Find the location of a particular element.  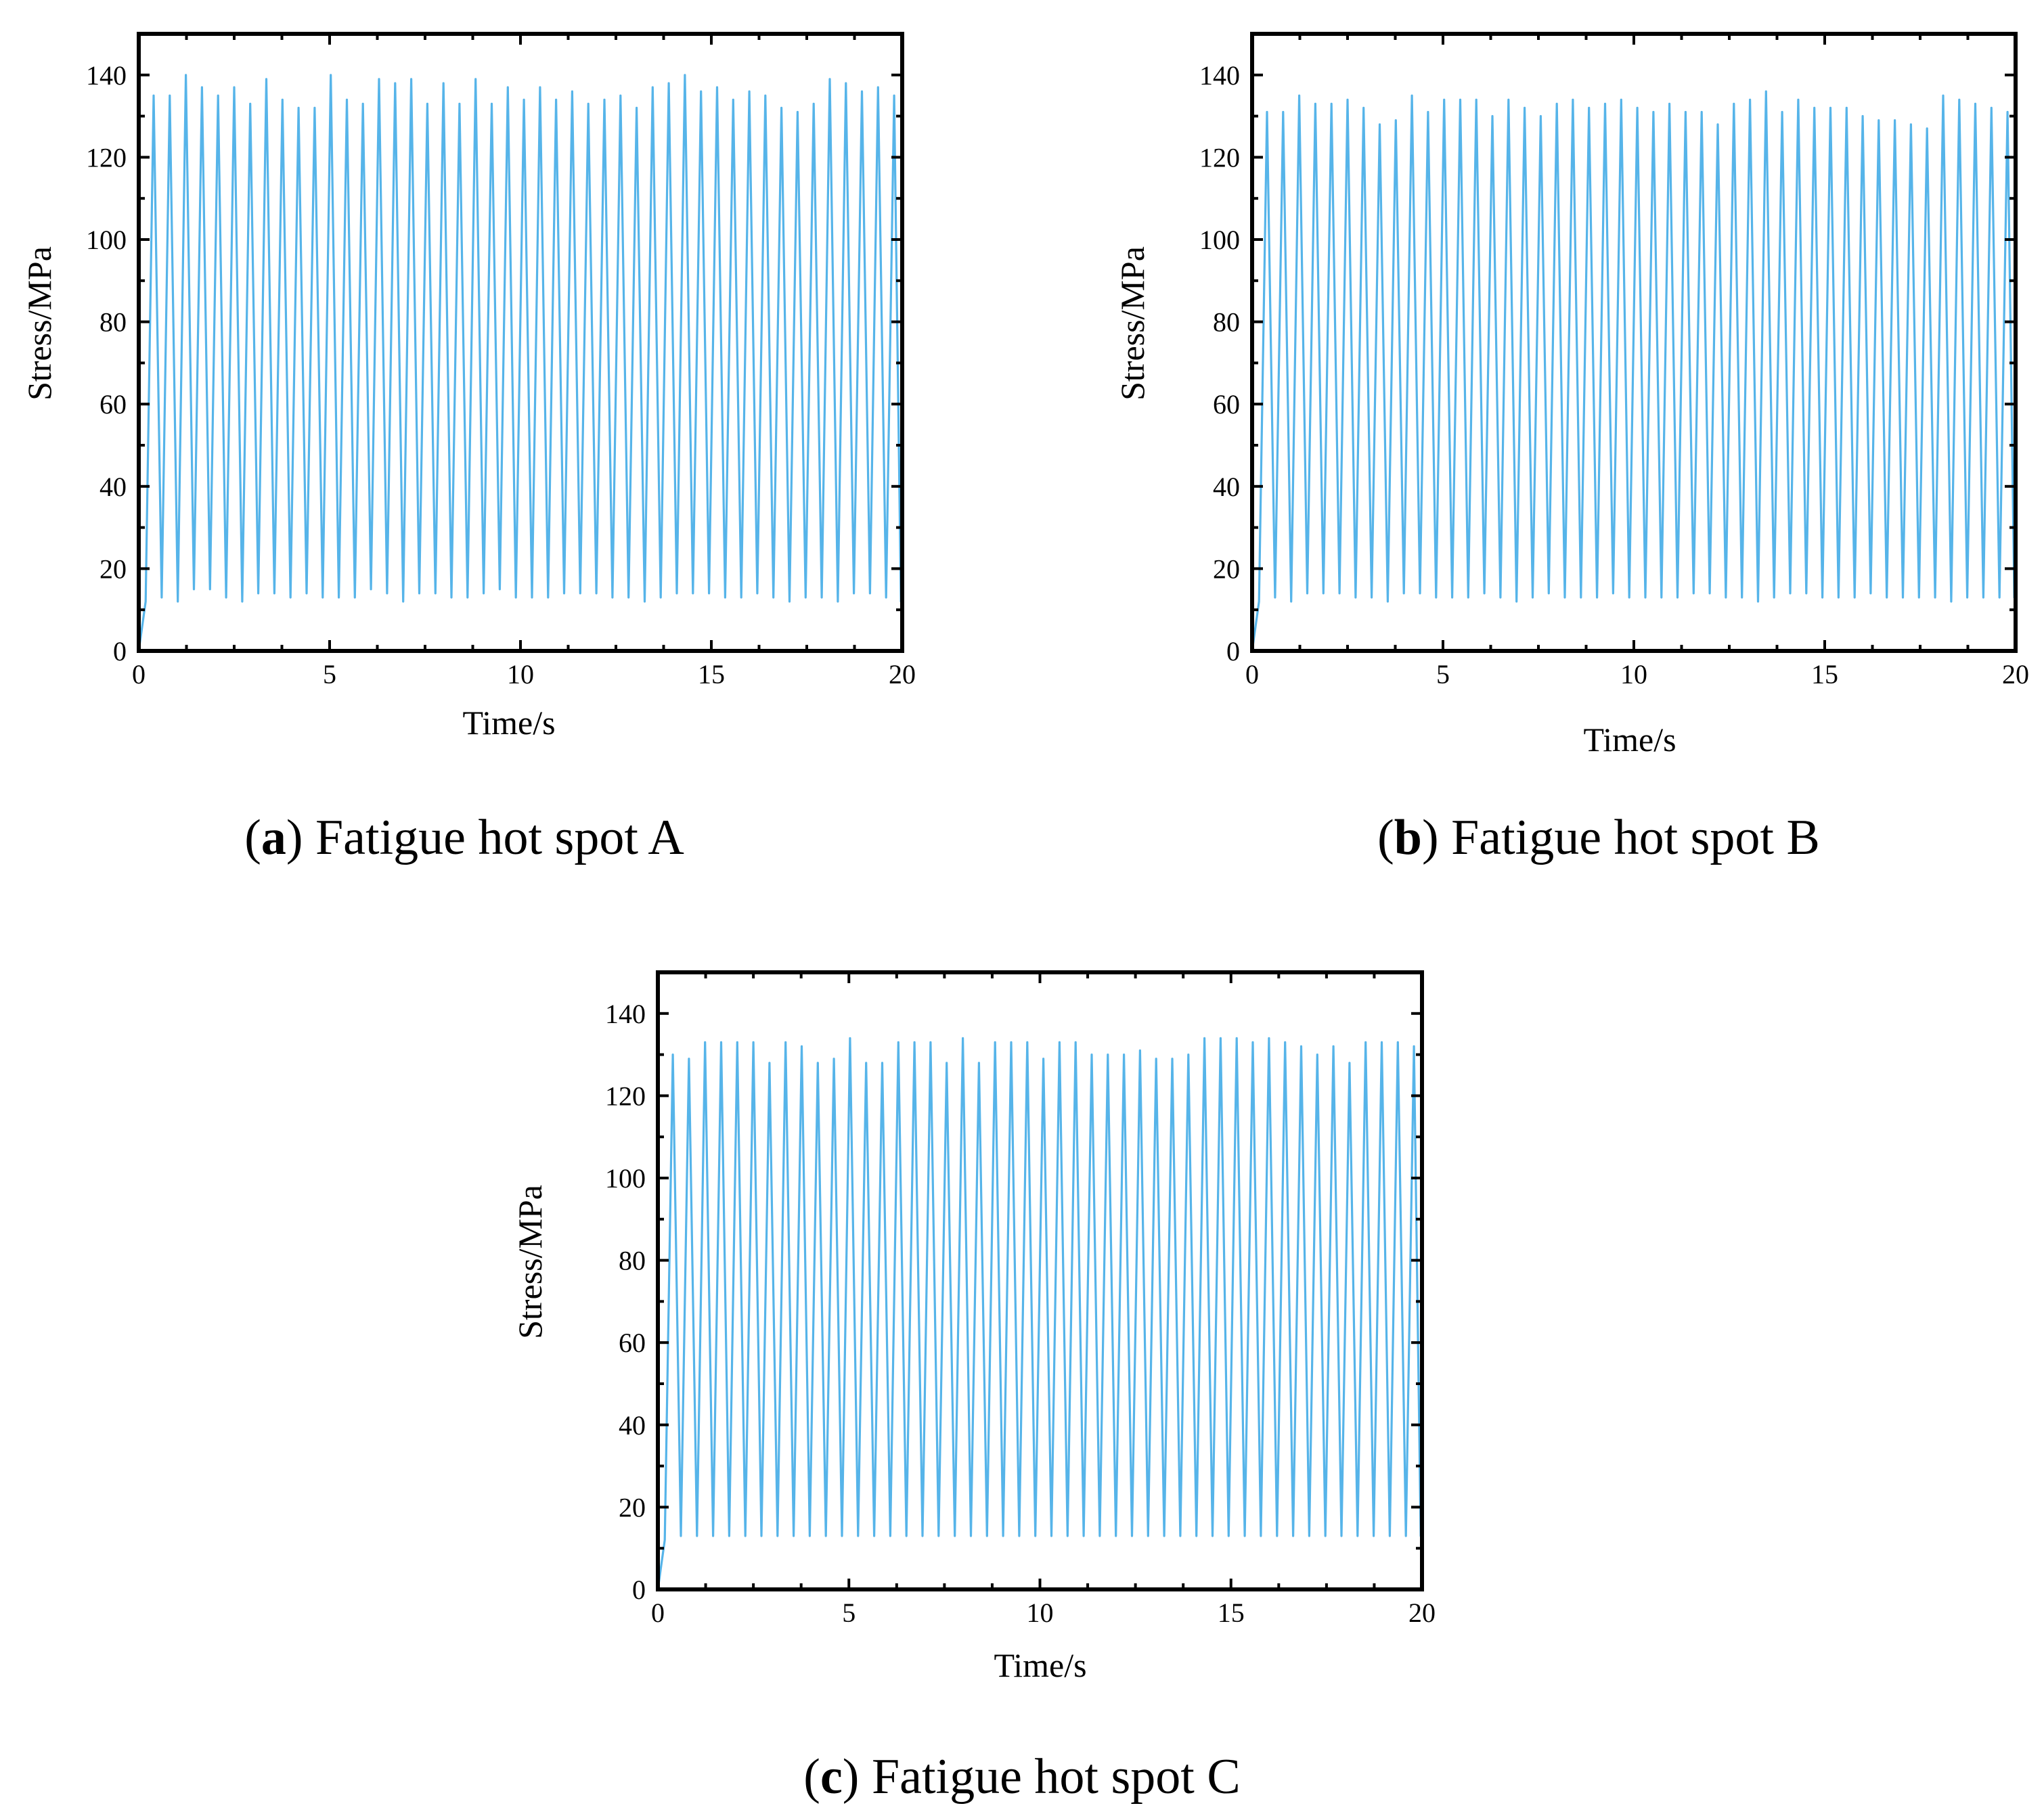

stress-series-line-a is located at coordinates (520, 363).